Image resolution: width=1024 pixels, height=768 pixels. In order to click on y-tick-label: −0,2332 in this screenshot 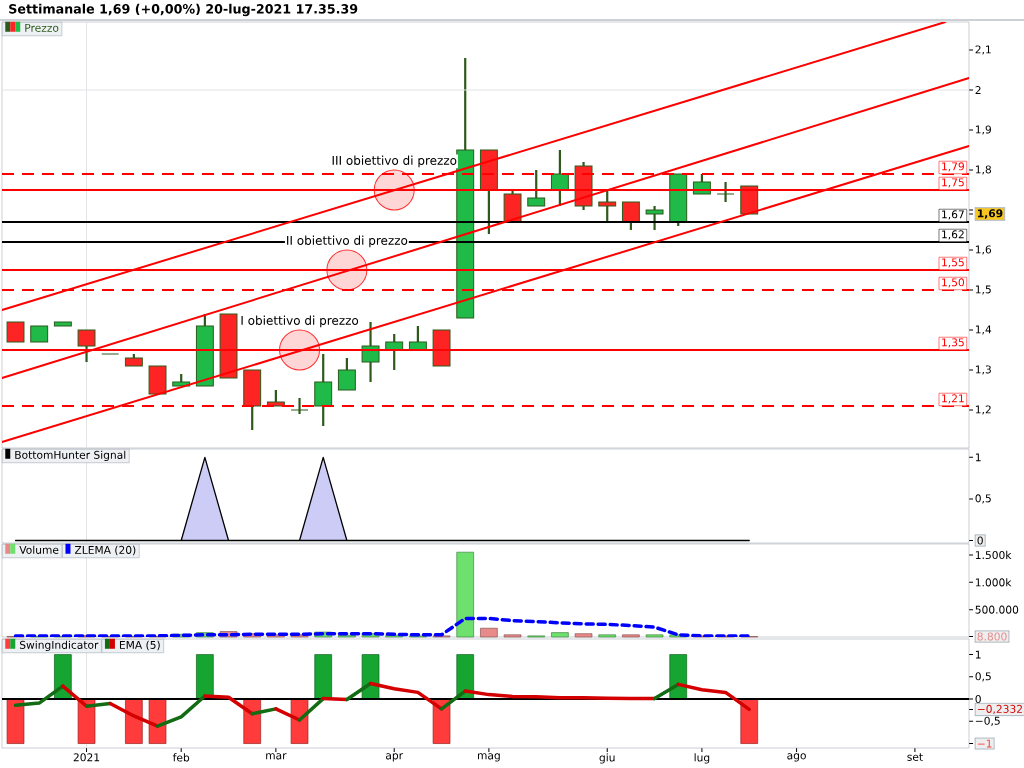, I will do `click(999, 709)`.